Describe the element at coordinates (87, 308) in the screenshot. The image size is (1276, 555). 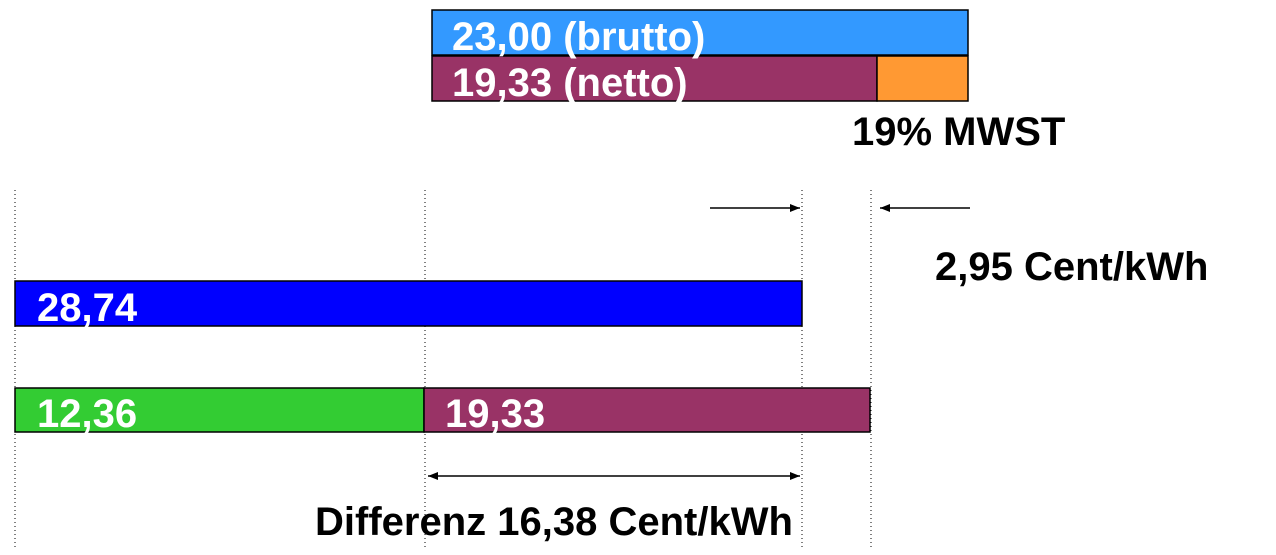
I see `upper-bar-label: 28,74` at that location.